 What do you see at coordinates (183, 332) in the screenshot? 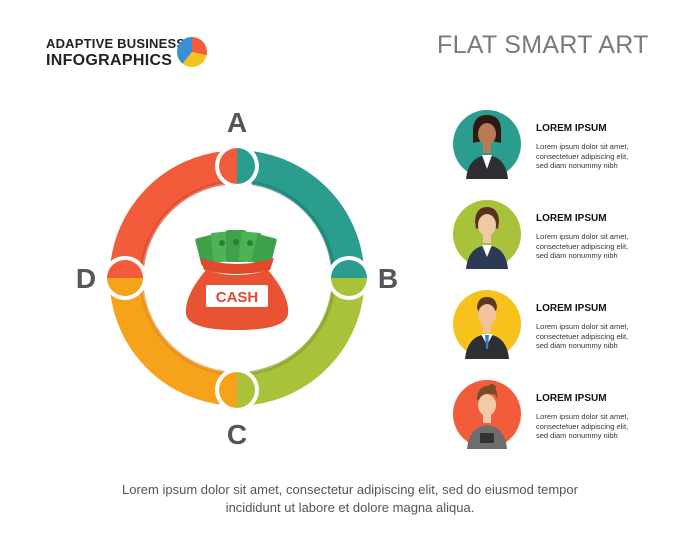
I see `ring-segment-cd-shade` at bounding box center [183, 332].